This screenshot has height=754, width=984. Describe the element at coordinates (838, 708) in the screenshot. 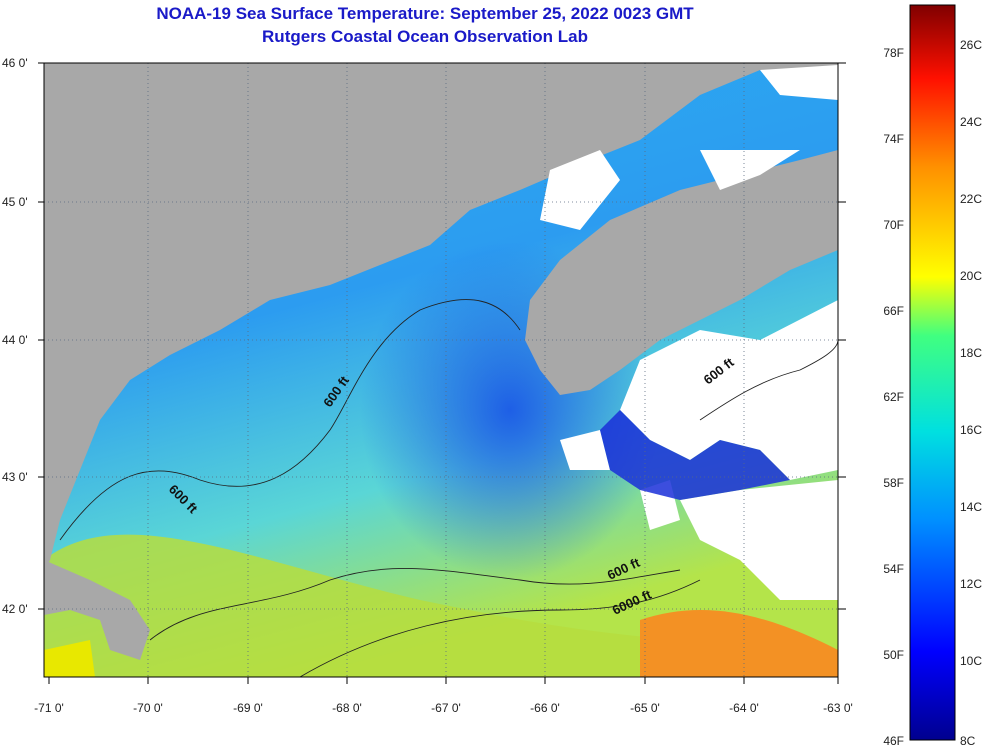

I see `longitude-label: -63 0'` at that location.